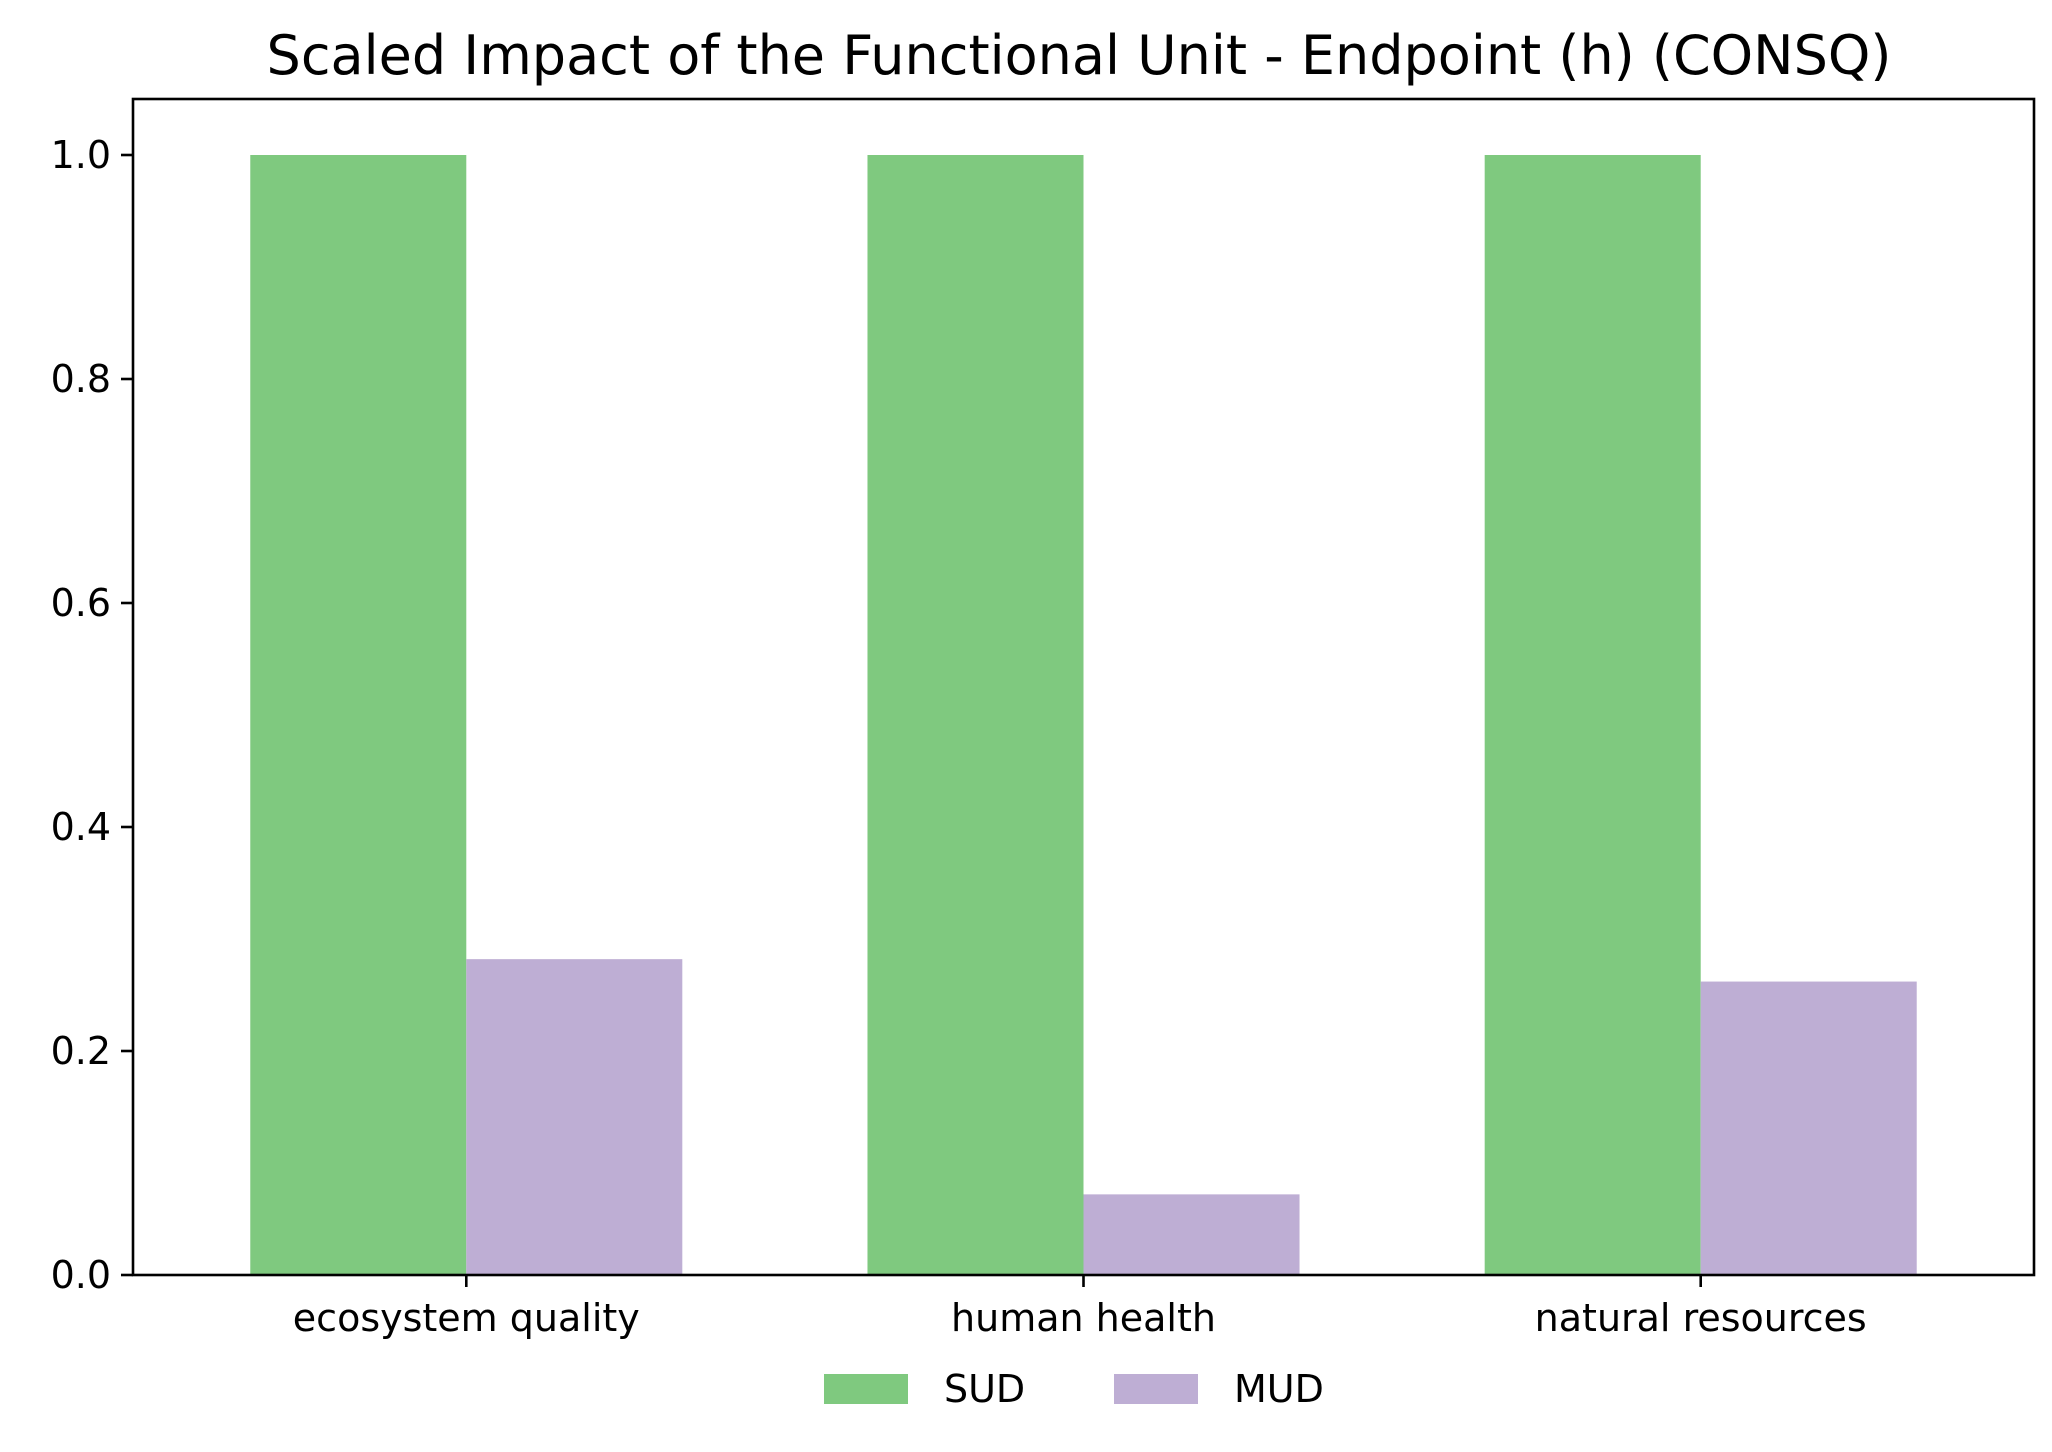 The height and width of the screenshot is (1452, 2052). Describe the element at coordinates (984, 1389) in the screenshot. I see `legend-label-sud: SUD` at that location.